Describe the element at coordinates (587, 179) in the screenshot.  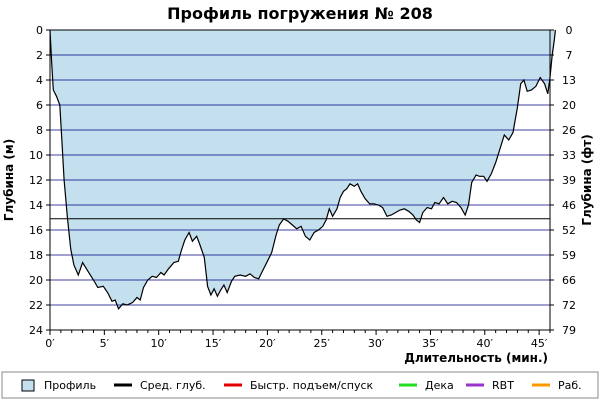
I see `y-axis-label-right: Глубина (фт)` at that location.